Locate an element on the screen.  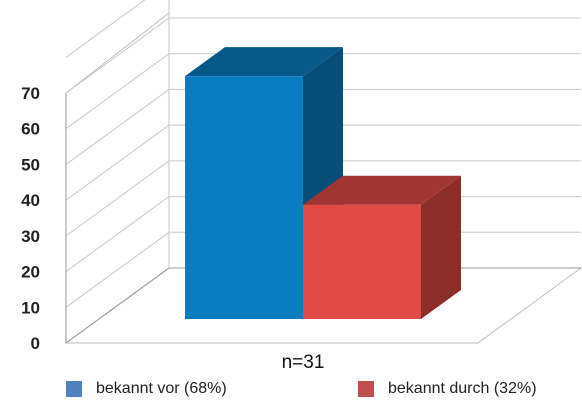
bar-side is located at coordinates (441, 247).